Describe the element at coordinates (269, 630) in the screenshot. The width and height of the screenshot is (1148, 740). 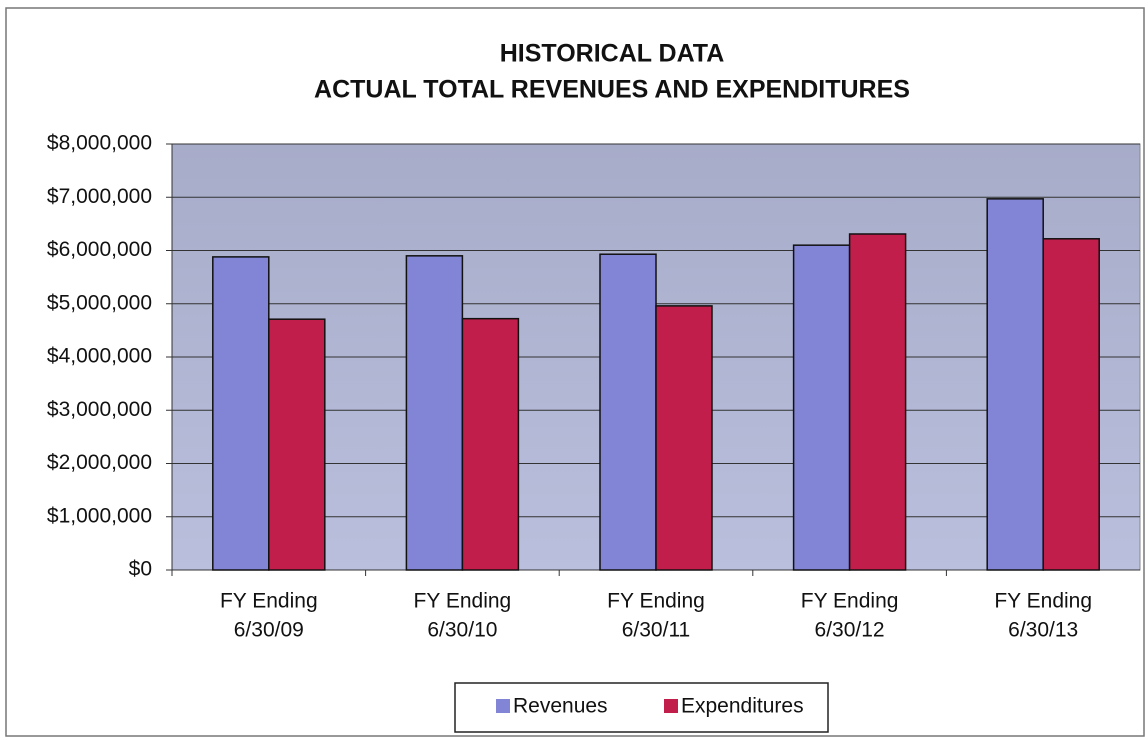
I see `x-tick-label: 6/30/09` at that location.